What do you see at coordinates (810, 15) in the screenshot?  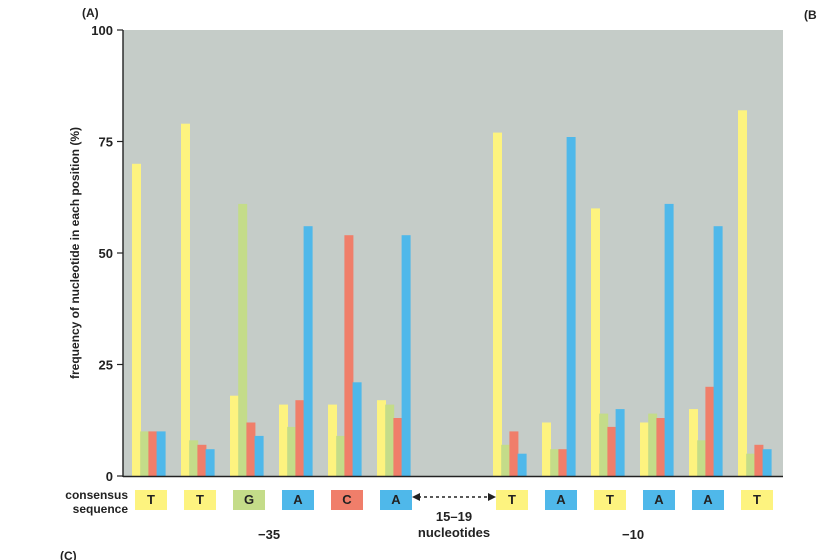 I see `panel-label-b: (B` at bounding box center [810, 15].